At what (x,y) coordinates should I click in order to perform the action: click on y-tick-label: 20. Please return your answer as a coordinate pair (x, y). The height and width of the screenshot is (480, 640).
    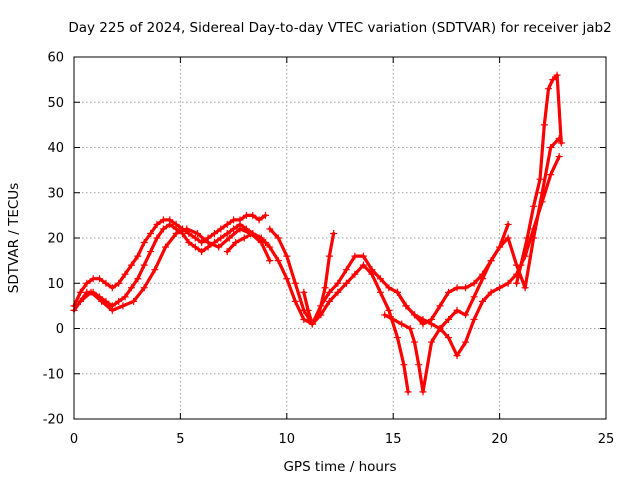
    Looking at the image, I should click on (55, 239).